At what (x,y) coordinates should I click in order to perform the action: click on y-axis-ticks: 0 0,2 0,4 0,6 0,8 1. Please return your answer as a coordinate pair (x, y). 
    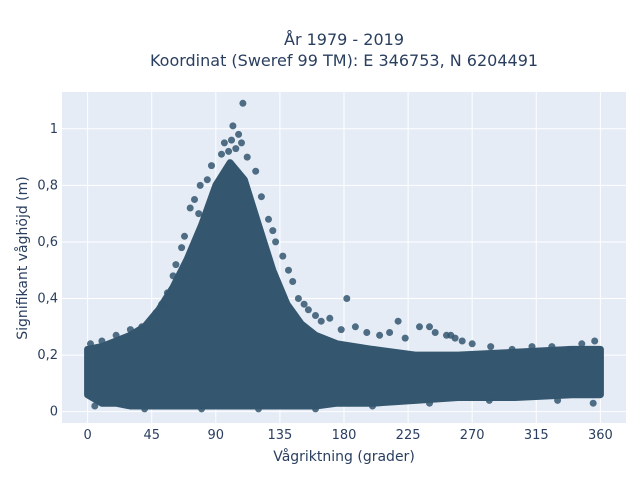
    Looking at the image, I should click on (47, 271).